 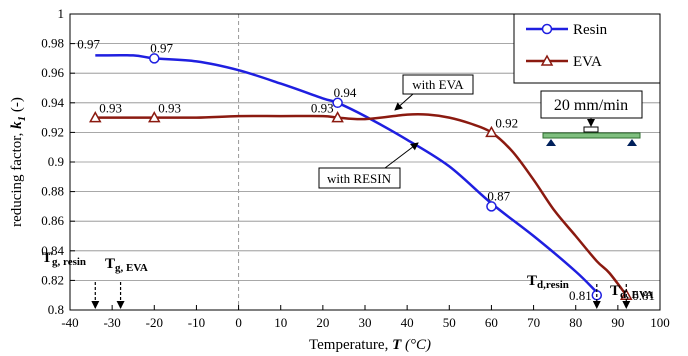 I want to click on temperature-label: Tg, resin, so click(x=64, y=259).